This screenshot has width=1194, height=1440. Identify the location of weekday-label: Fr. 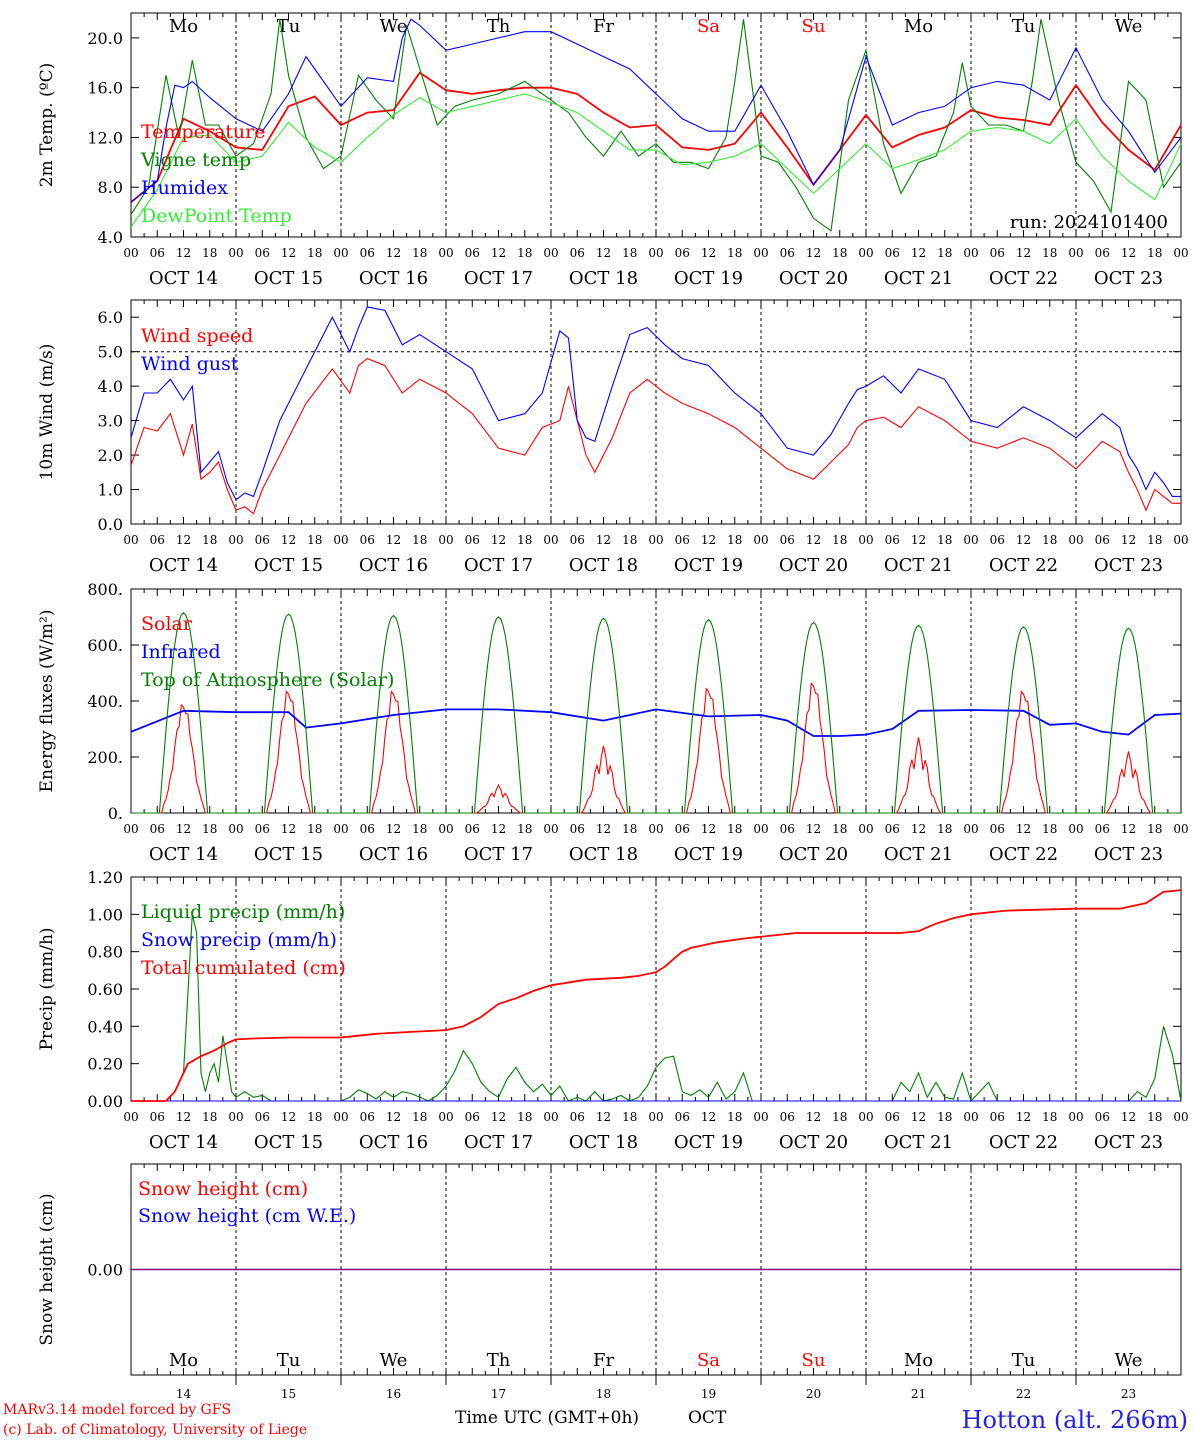
(603, 1360).